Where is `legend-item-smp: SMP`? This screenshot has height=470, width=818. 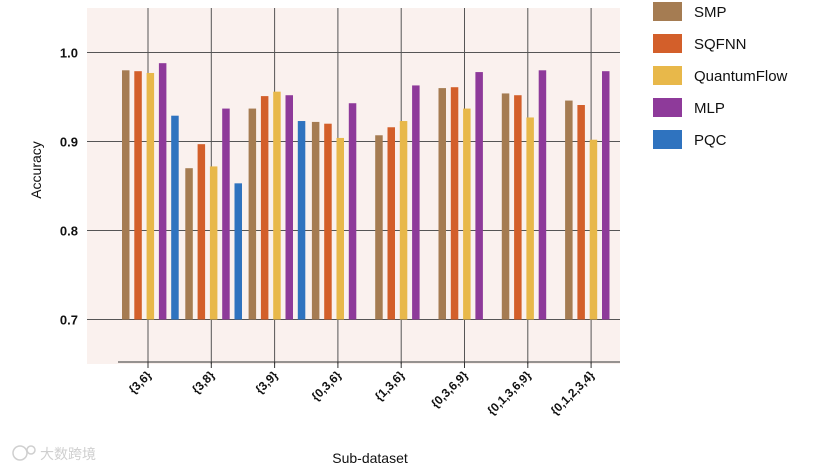 legend-item-smp: SMP is located at coordinates (690, 11).